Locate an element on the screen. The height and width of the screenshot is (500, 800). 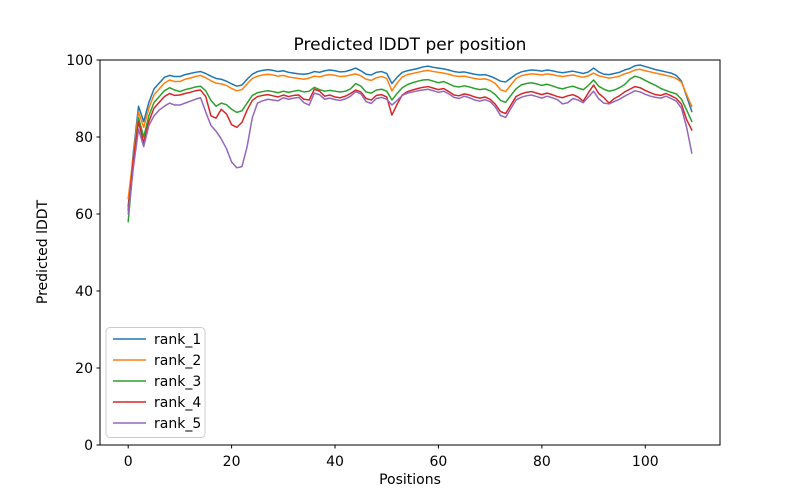
x-axis-ticks: 0 20 40 60 80 100 is located at coordinates (391, 457).